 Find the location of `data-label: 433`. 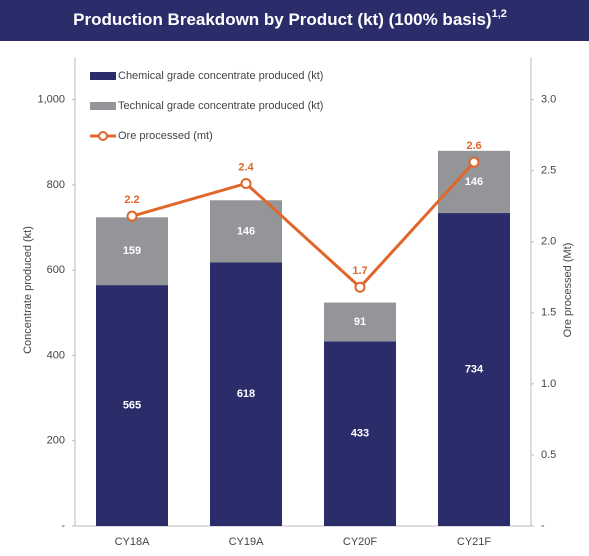

data-label: 433 is located at coordinates (360, 434).